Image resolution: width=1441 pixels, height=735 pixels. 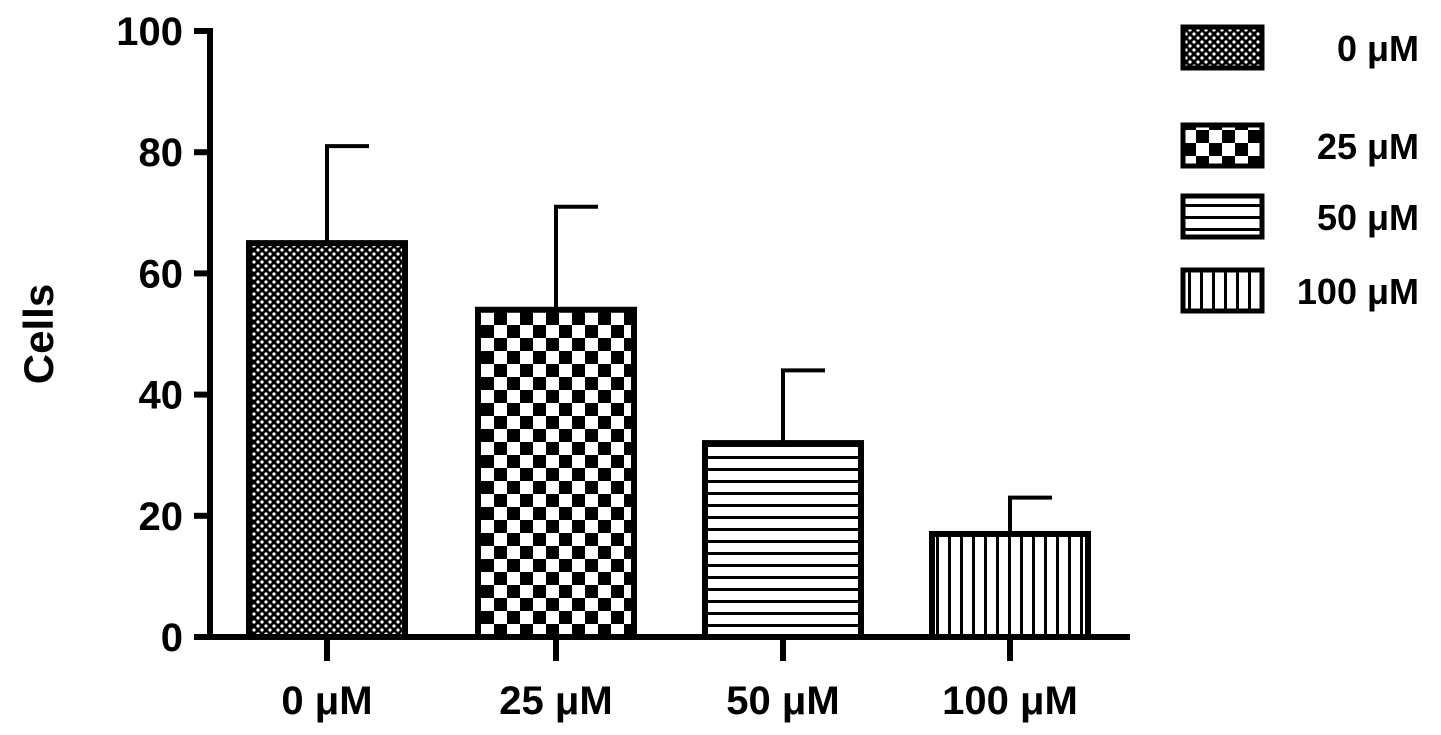 I want to click on y-tick-label: 80, so click(x=161, y=153).